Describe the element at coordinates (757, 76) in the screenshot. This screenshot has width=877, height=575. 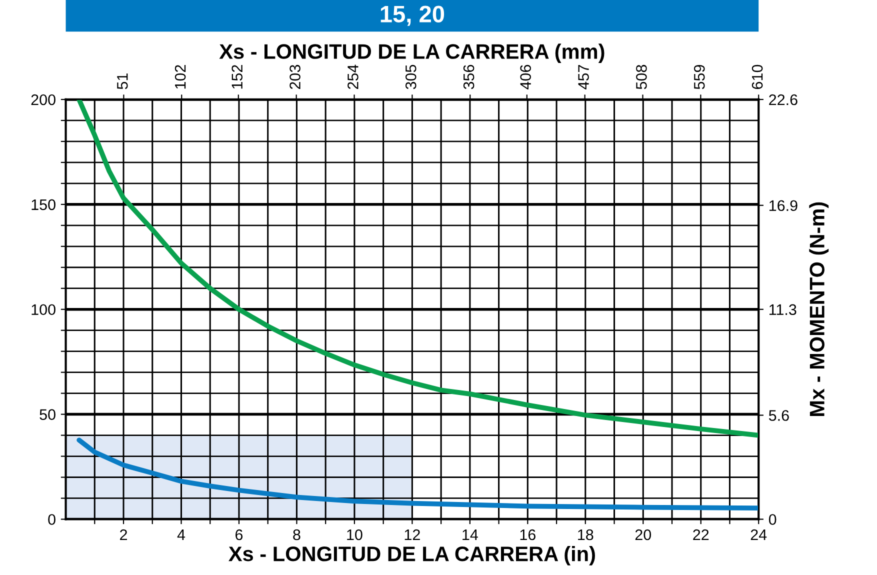
I see `x2-tick-label: 610` at that location.